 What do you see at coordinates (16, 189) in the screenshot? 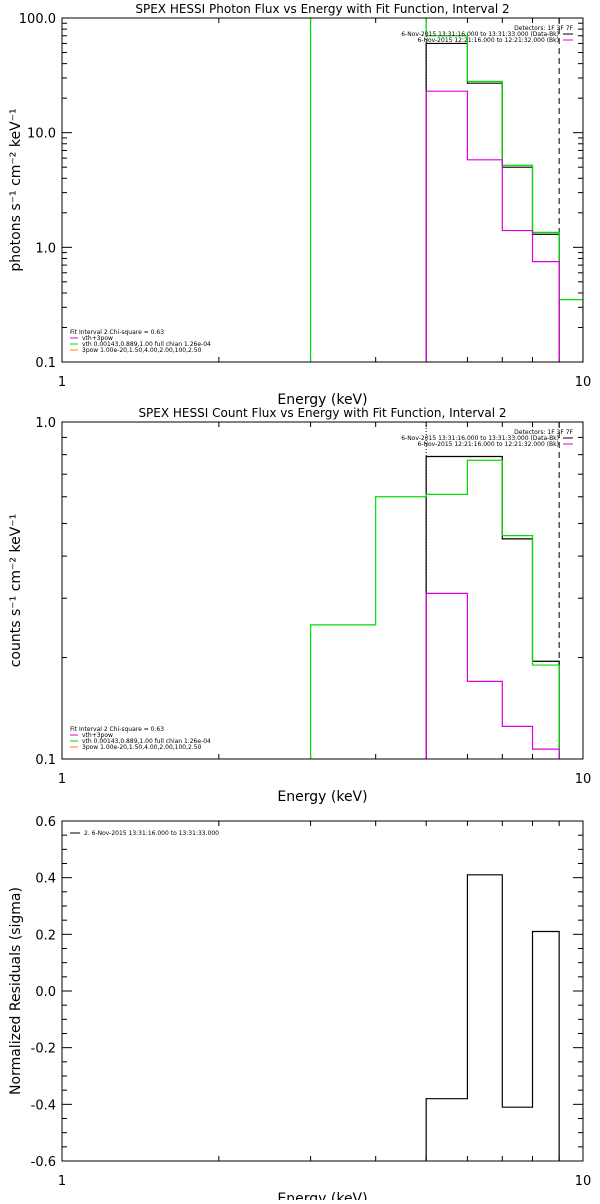
I see `y-axis-label: photons s⁻¹ cm⁻² keV⁻¹` at bounding box center [16, 189].